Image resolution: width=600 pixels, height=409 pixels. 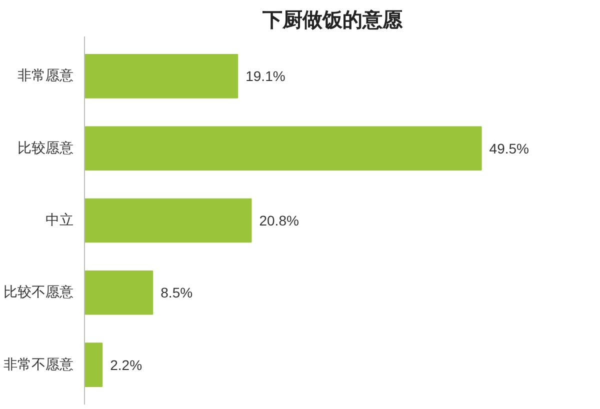 What do you see at coordinates (46, 76) in the screenshot?
I see `y-tick-label: 非常愿意` at bounding box center [46, 76].